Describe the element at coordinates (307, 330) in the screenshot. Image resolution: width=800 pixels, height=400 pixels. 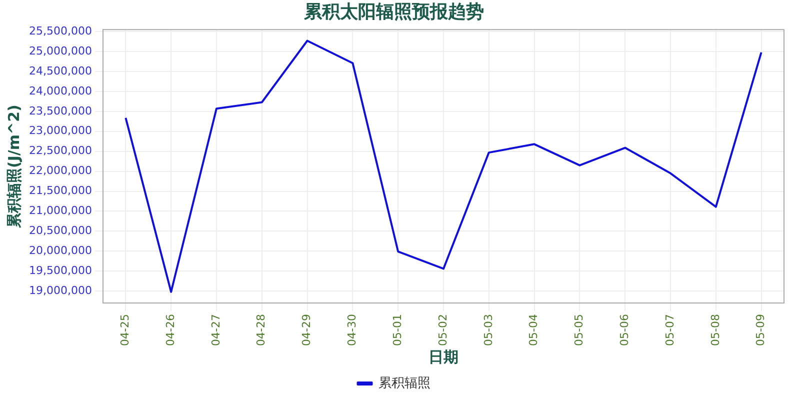
I see `x-tick-label: 04-29` at that location.